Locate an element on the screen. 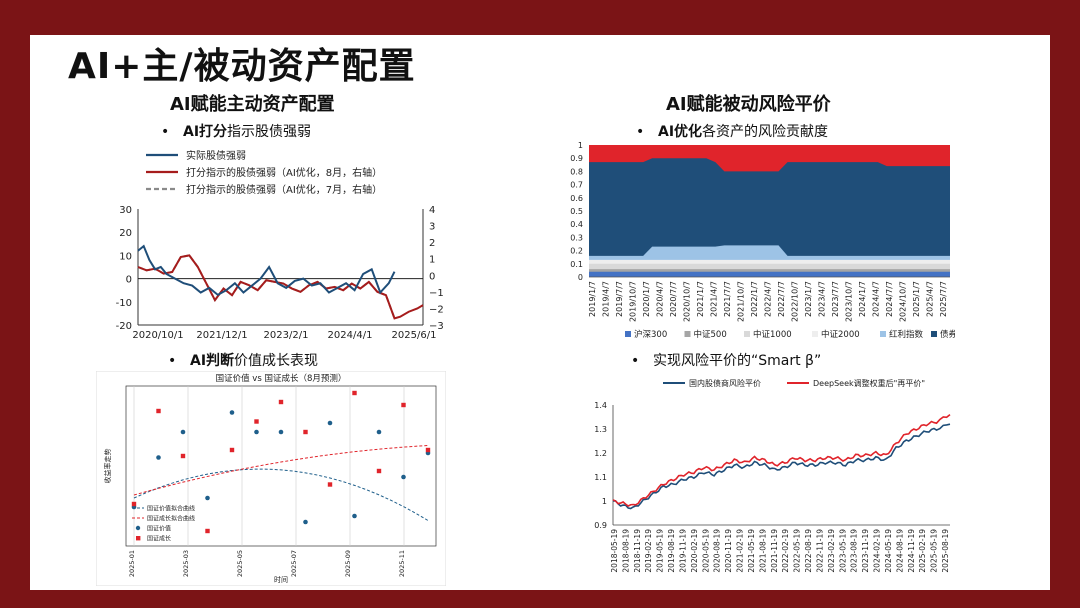  y-right-tick: 4 is located at coordinates (432, 210).